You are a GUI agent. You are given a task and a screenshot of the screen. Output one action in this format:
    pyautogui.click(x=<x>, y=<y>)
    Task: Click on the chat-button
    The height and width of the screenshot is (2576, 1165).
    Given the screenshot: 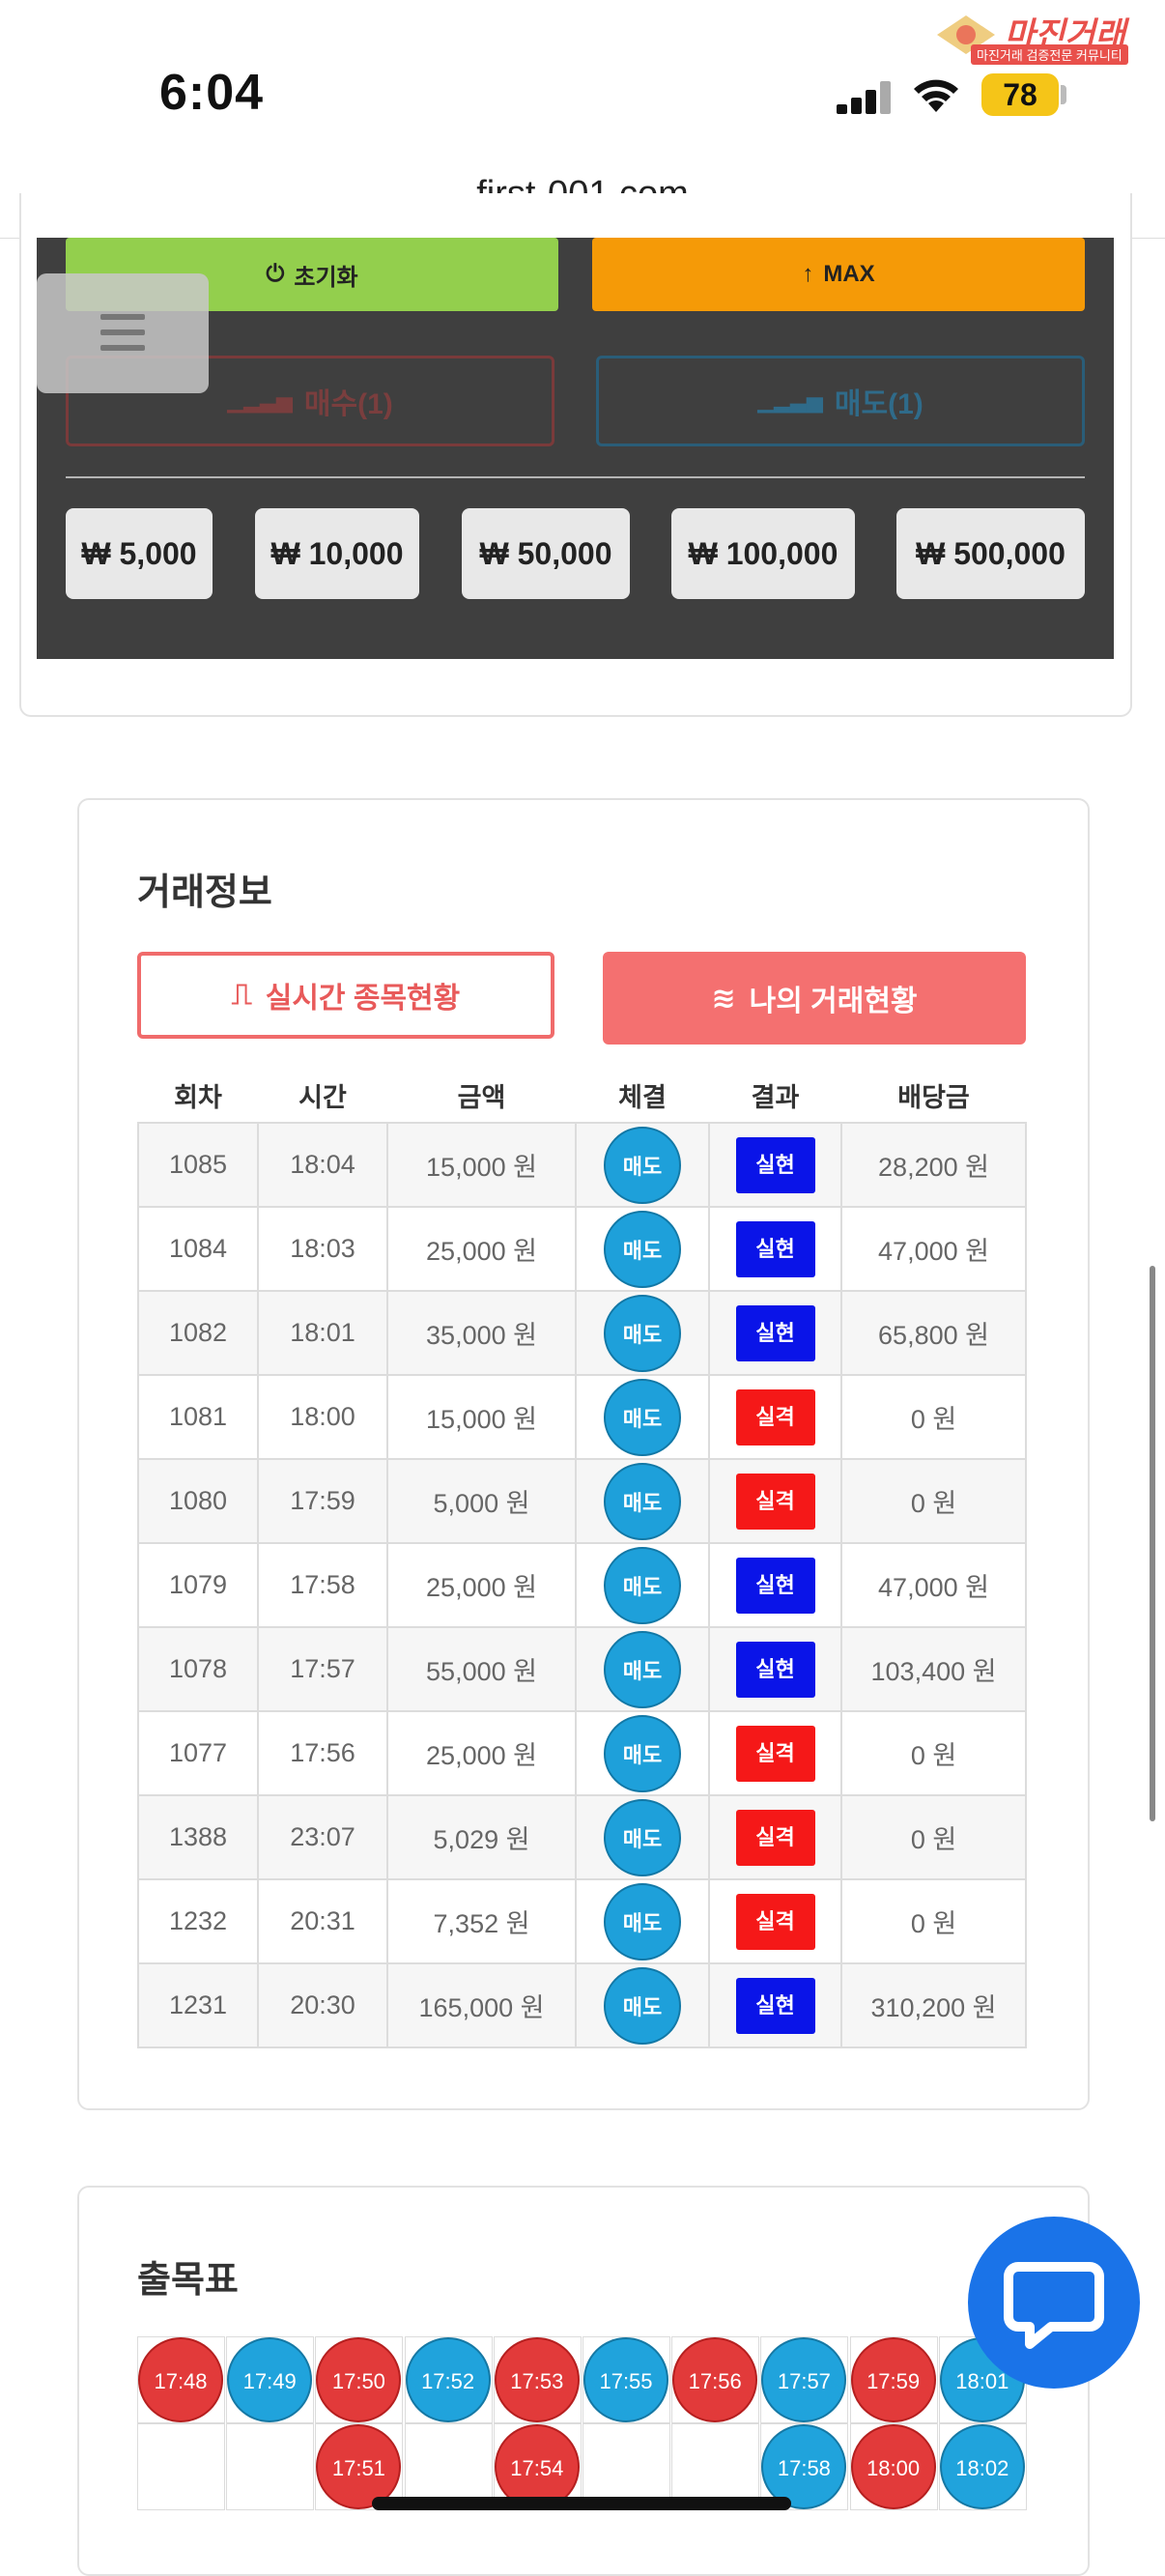 What is the action you would take?
    pyautogui.click(x=1054, y=2303)
    